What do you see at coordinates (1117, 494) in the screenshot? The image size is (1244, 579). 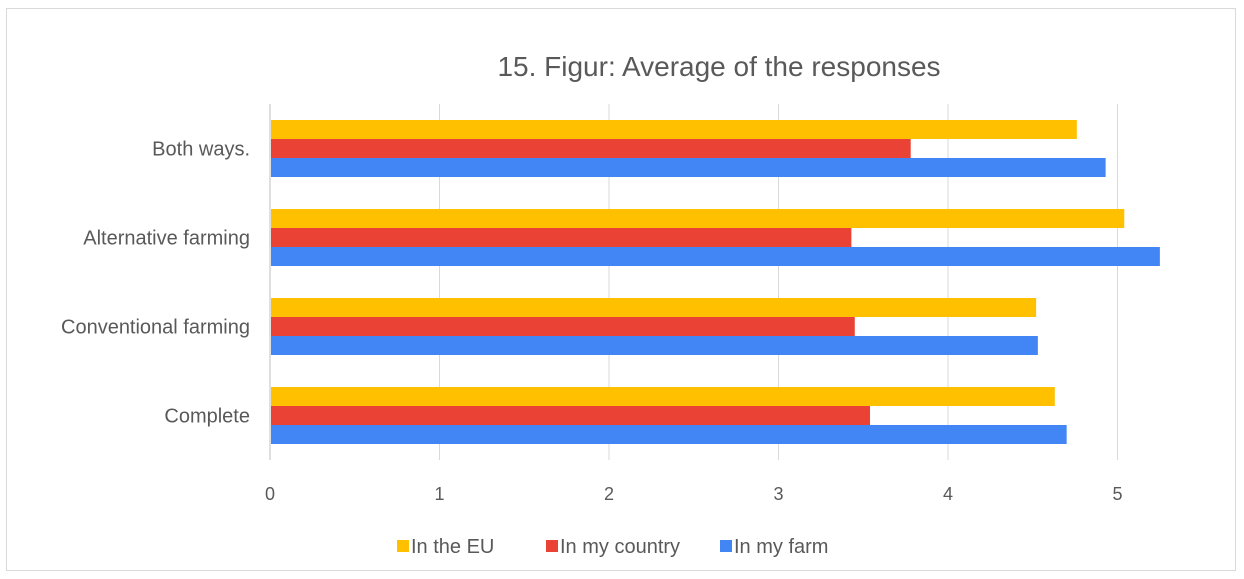 I see `x-tick-label: 5` at bounding box center [1117, 494].